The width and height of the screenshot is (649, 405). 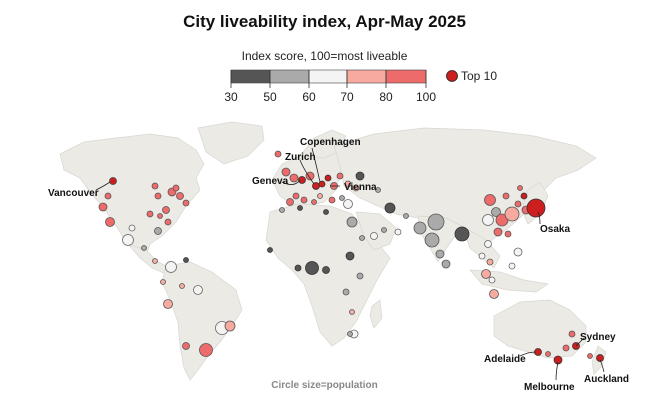 What do you see at coordinates (202, 321) in the screenshot?
I see `south-america` at bounding box center [202, 321].